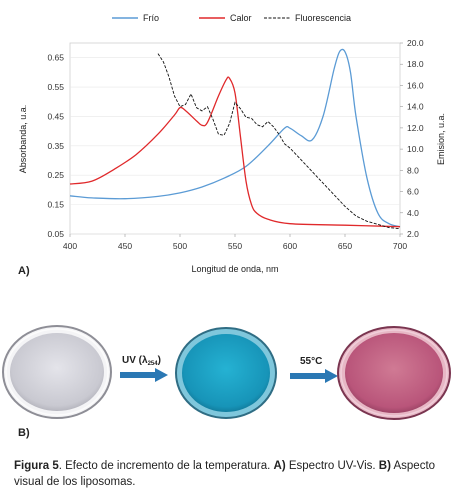 The image size is (465, 502). Describe the element at coordinates (415, 128) in the screenshot. I see `y-right-tick-label: 12.0` at that location.